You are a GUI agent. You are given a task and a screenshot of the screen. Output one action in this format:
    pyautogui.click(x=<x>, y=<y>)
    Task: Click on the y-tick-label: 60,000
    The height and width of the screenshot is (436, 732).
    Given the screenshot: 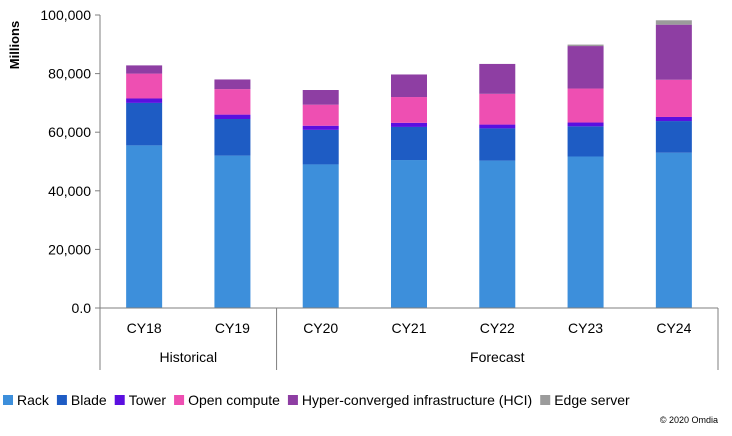 What is the action you would take?
    pyautogui.click(x=69, y=132)
    